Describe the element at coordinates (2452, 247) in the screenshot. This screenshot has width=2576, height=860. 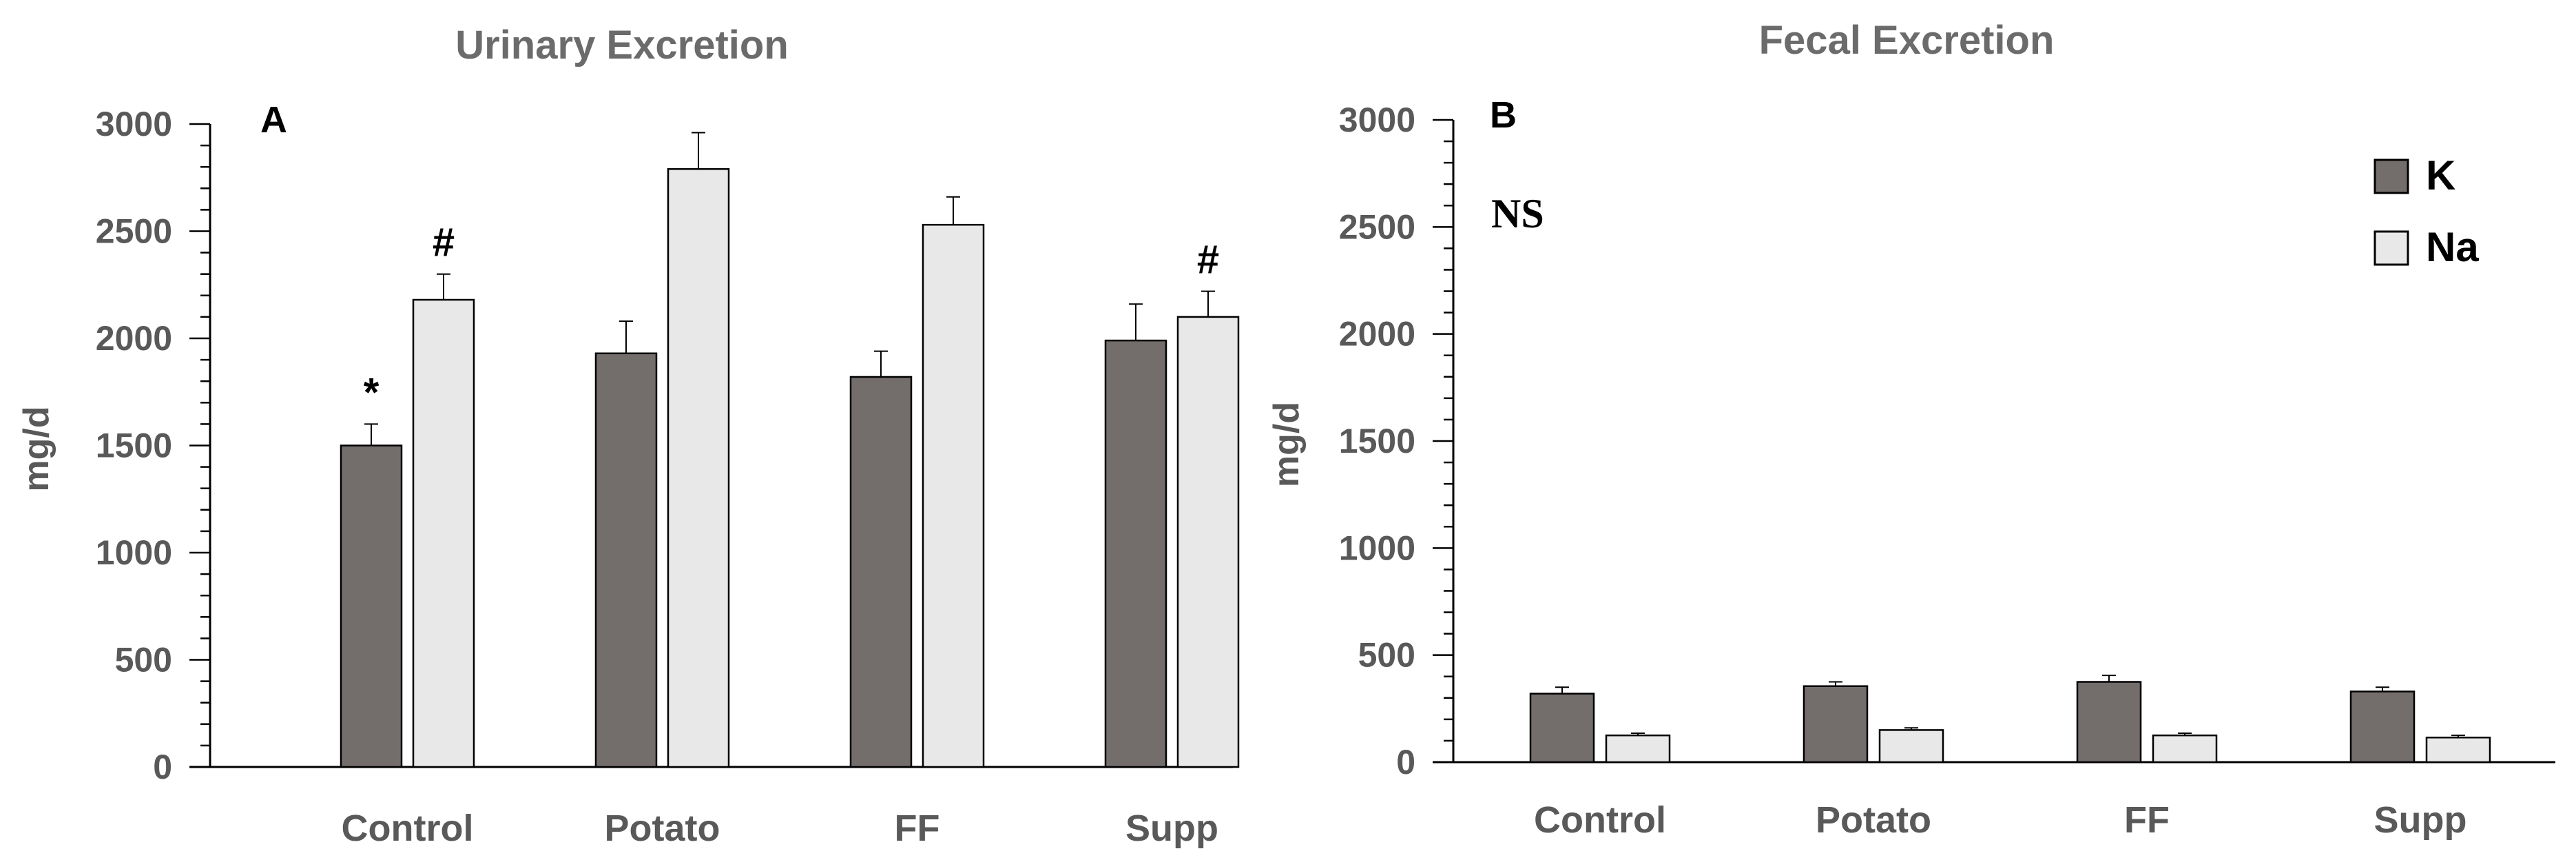
I see `legend-label-na: Na` at that location.